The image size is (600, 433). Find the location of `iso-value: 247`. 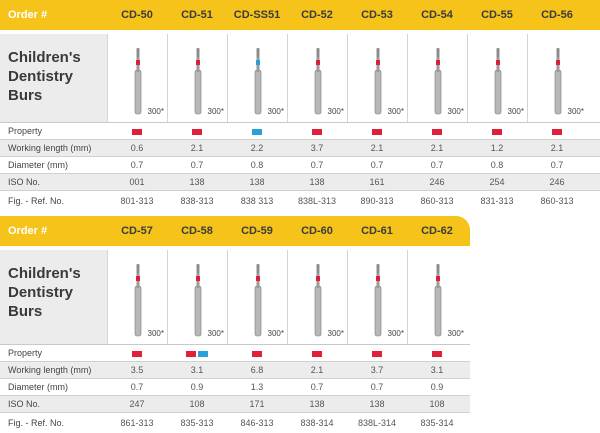

iso-value: 247 is located at coordinates (137, 404).